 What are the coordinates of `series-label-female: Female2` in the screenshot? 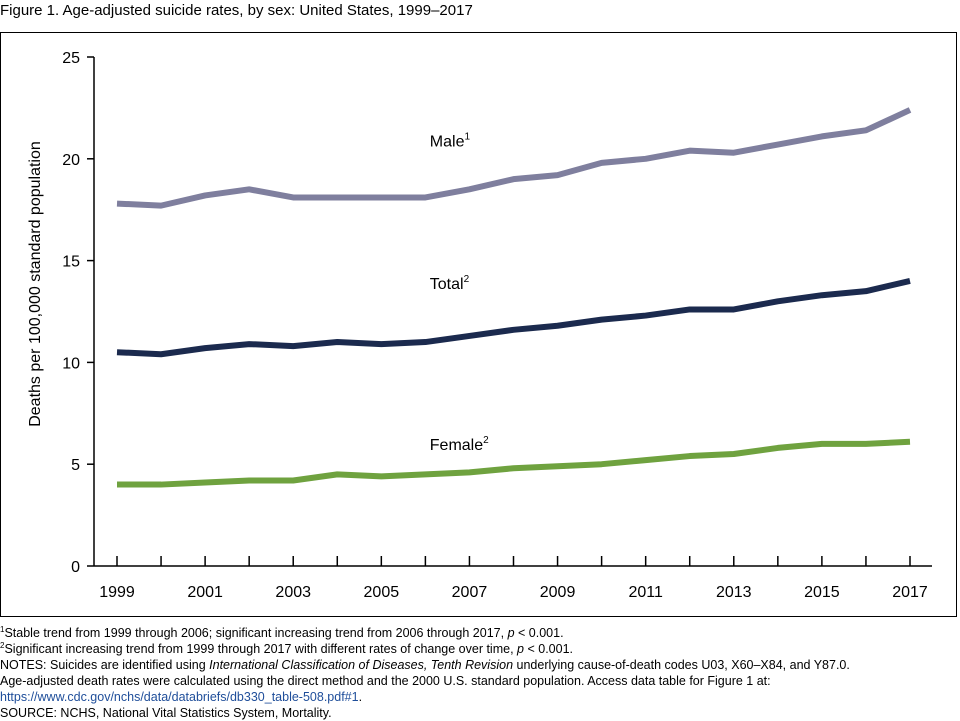 It's located at (459, 444).